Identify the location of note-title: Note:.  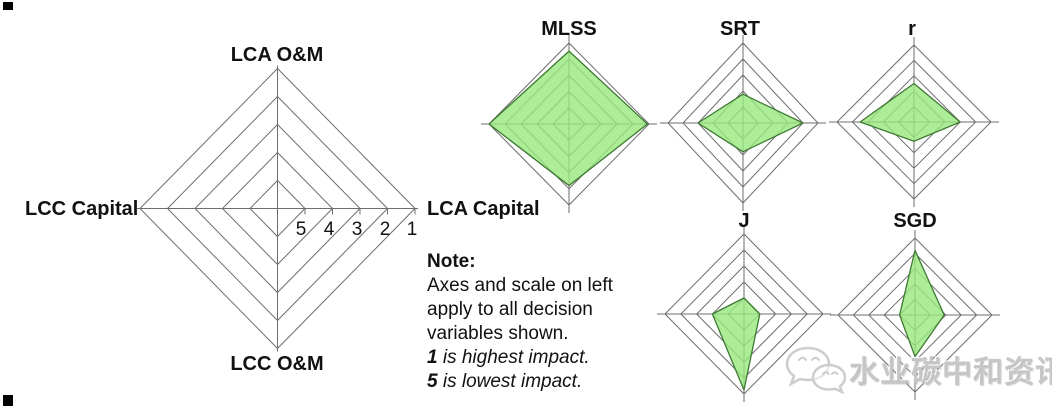
(451, 261).